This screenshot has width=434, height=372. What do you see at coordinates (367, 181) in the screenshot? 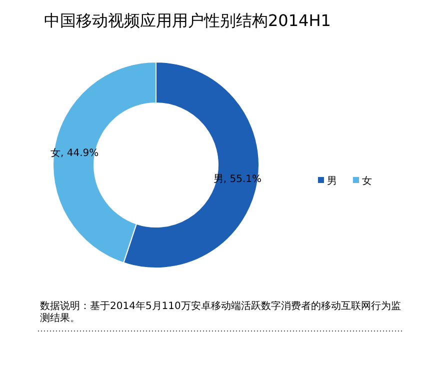
I see `legend-label: 女` at bounding box center [367, 181].